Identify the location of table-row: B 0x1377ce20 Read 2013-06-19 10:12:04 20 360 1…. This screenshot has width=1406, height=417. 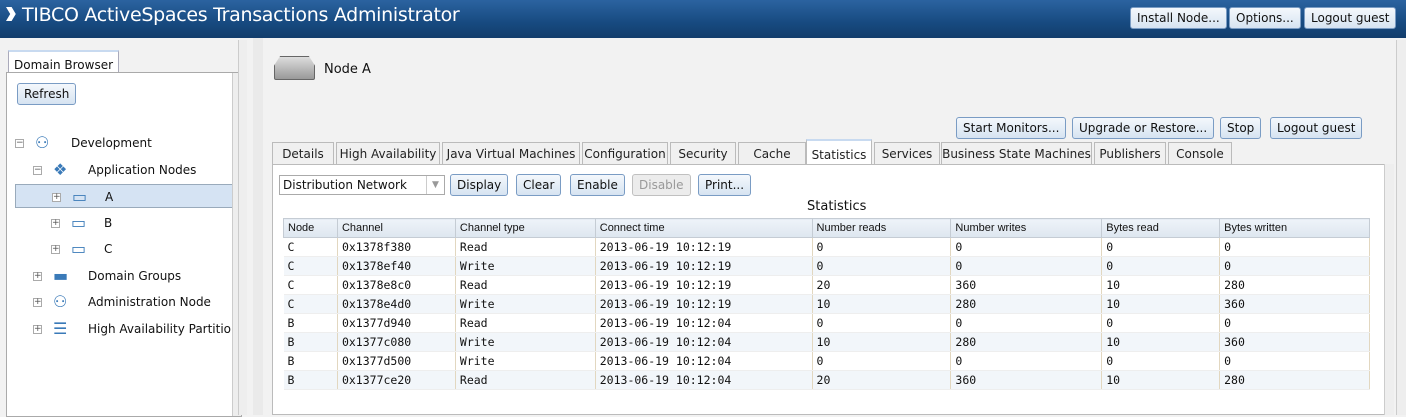
(826, 380).